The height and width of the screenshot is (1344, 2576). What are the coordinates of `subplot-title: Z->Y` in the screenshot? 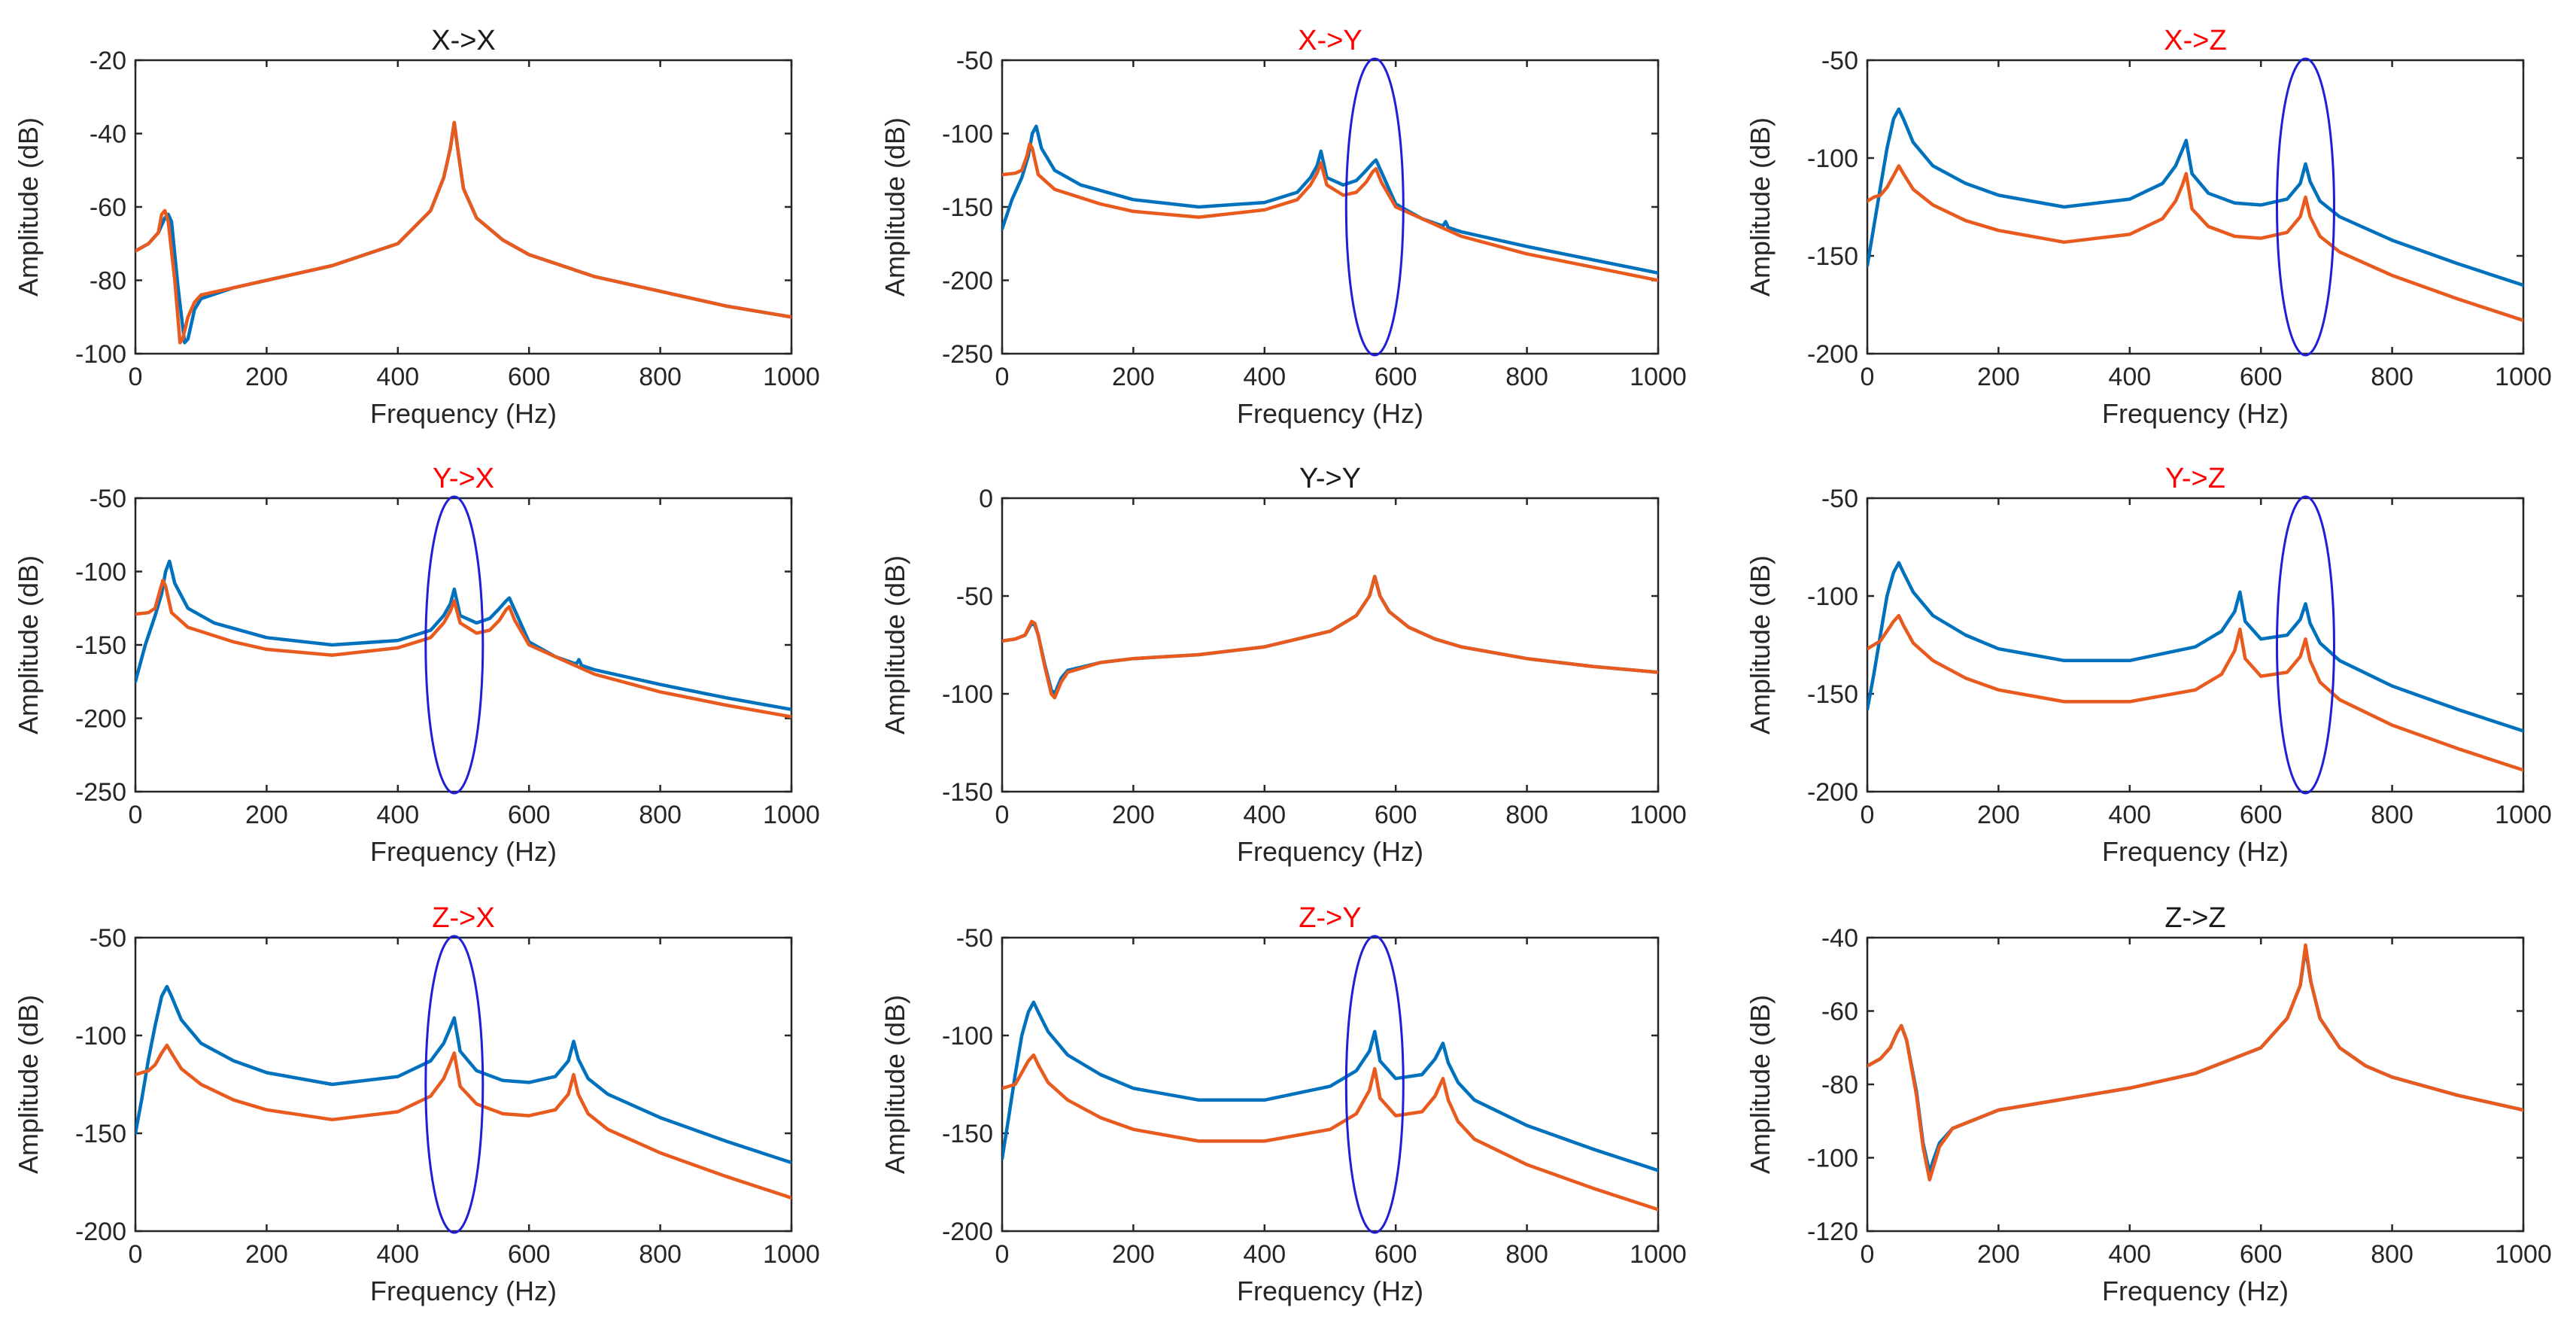 It's located at (1330, 918).